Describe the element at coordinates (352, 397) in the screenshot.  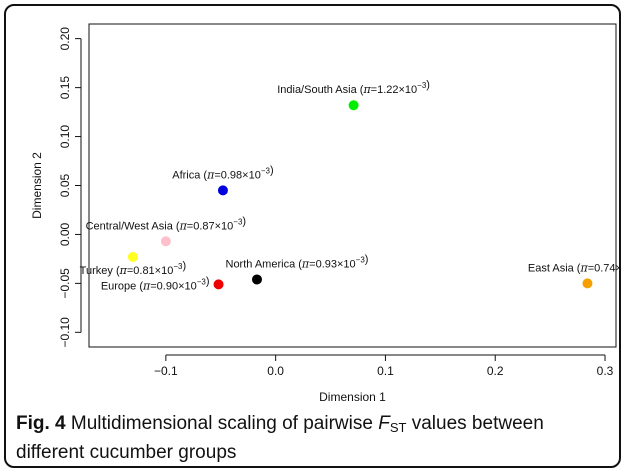
I see `x-axis-title: Dimension 1` at that location.